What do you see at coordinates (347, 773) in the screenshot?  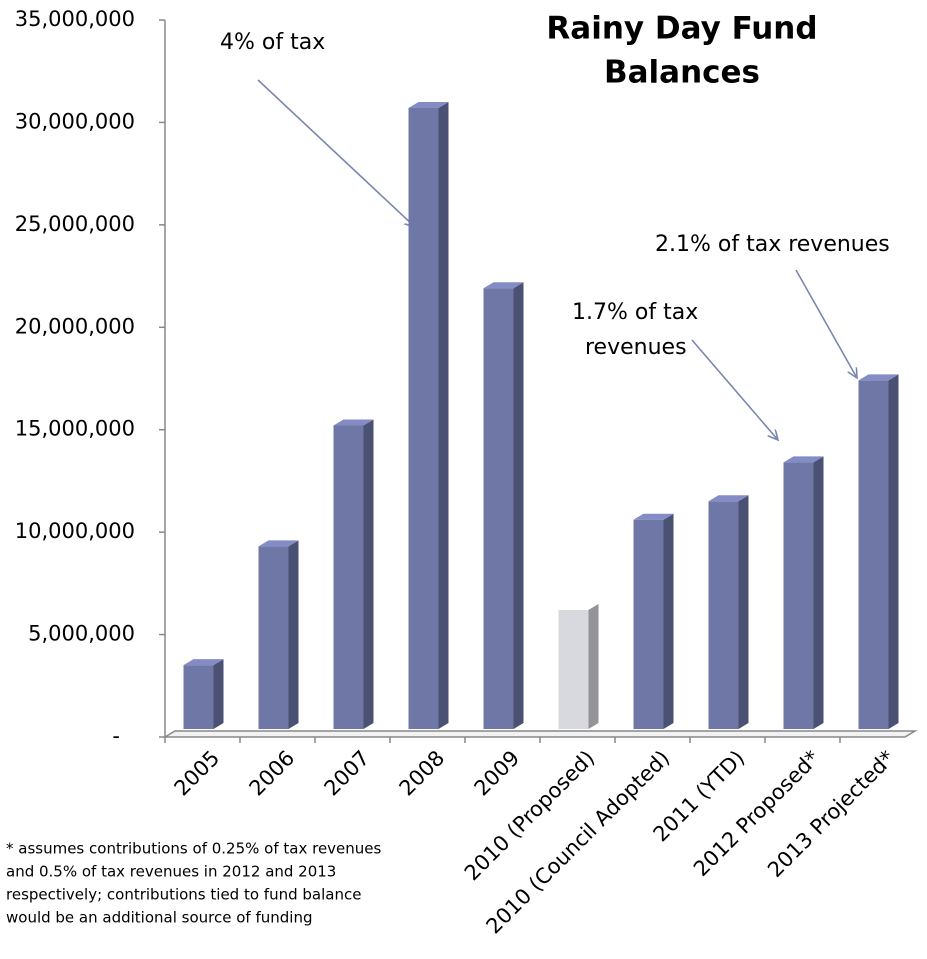 I see `x-tick-label: 2007` at bounding box center [347, 773].